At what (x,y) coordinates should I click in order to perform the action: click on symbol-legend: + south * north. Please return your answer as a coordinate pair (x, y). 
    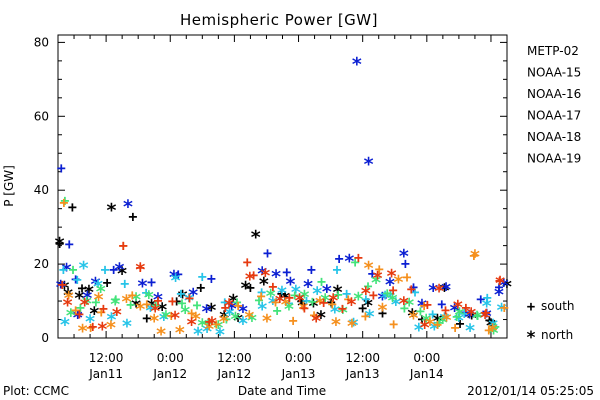
    Looking at the image, I should click on (550, 323).